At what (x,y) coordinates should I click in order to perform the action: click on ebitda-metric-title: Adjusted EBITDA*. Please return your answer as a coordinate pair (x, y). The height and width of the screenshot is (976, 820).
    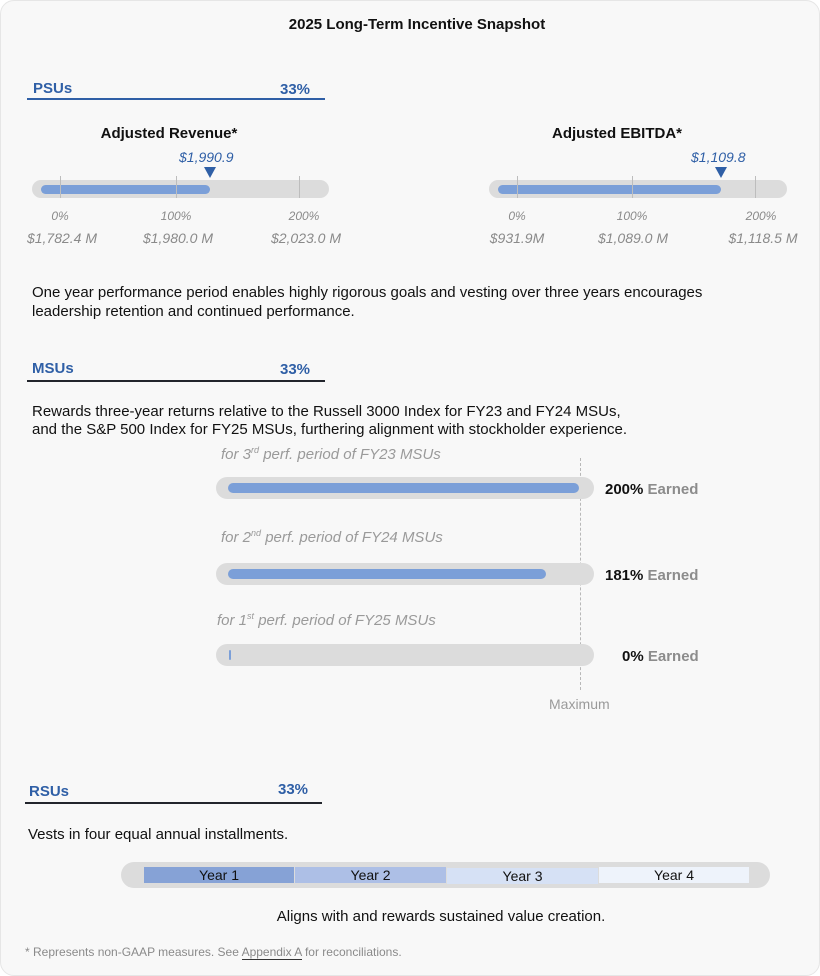
    Looking at the image, I should click on (616, 133).